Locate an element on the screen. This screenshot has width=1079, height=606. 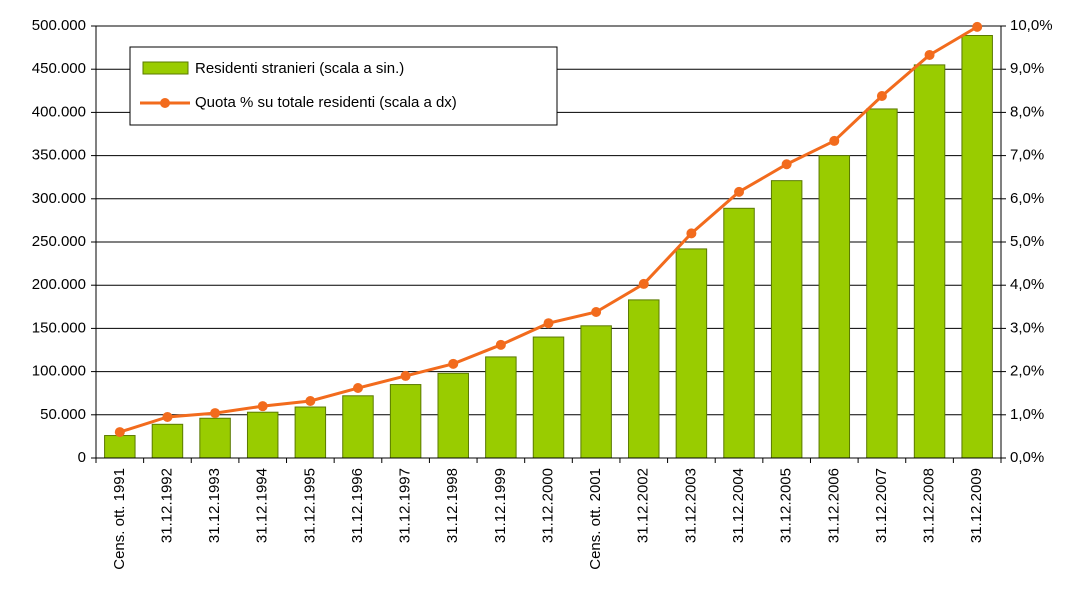
x-tick-label: Cens. ott. 2001 is located at coordinates (595, 519).